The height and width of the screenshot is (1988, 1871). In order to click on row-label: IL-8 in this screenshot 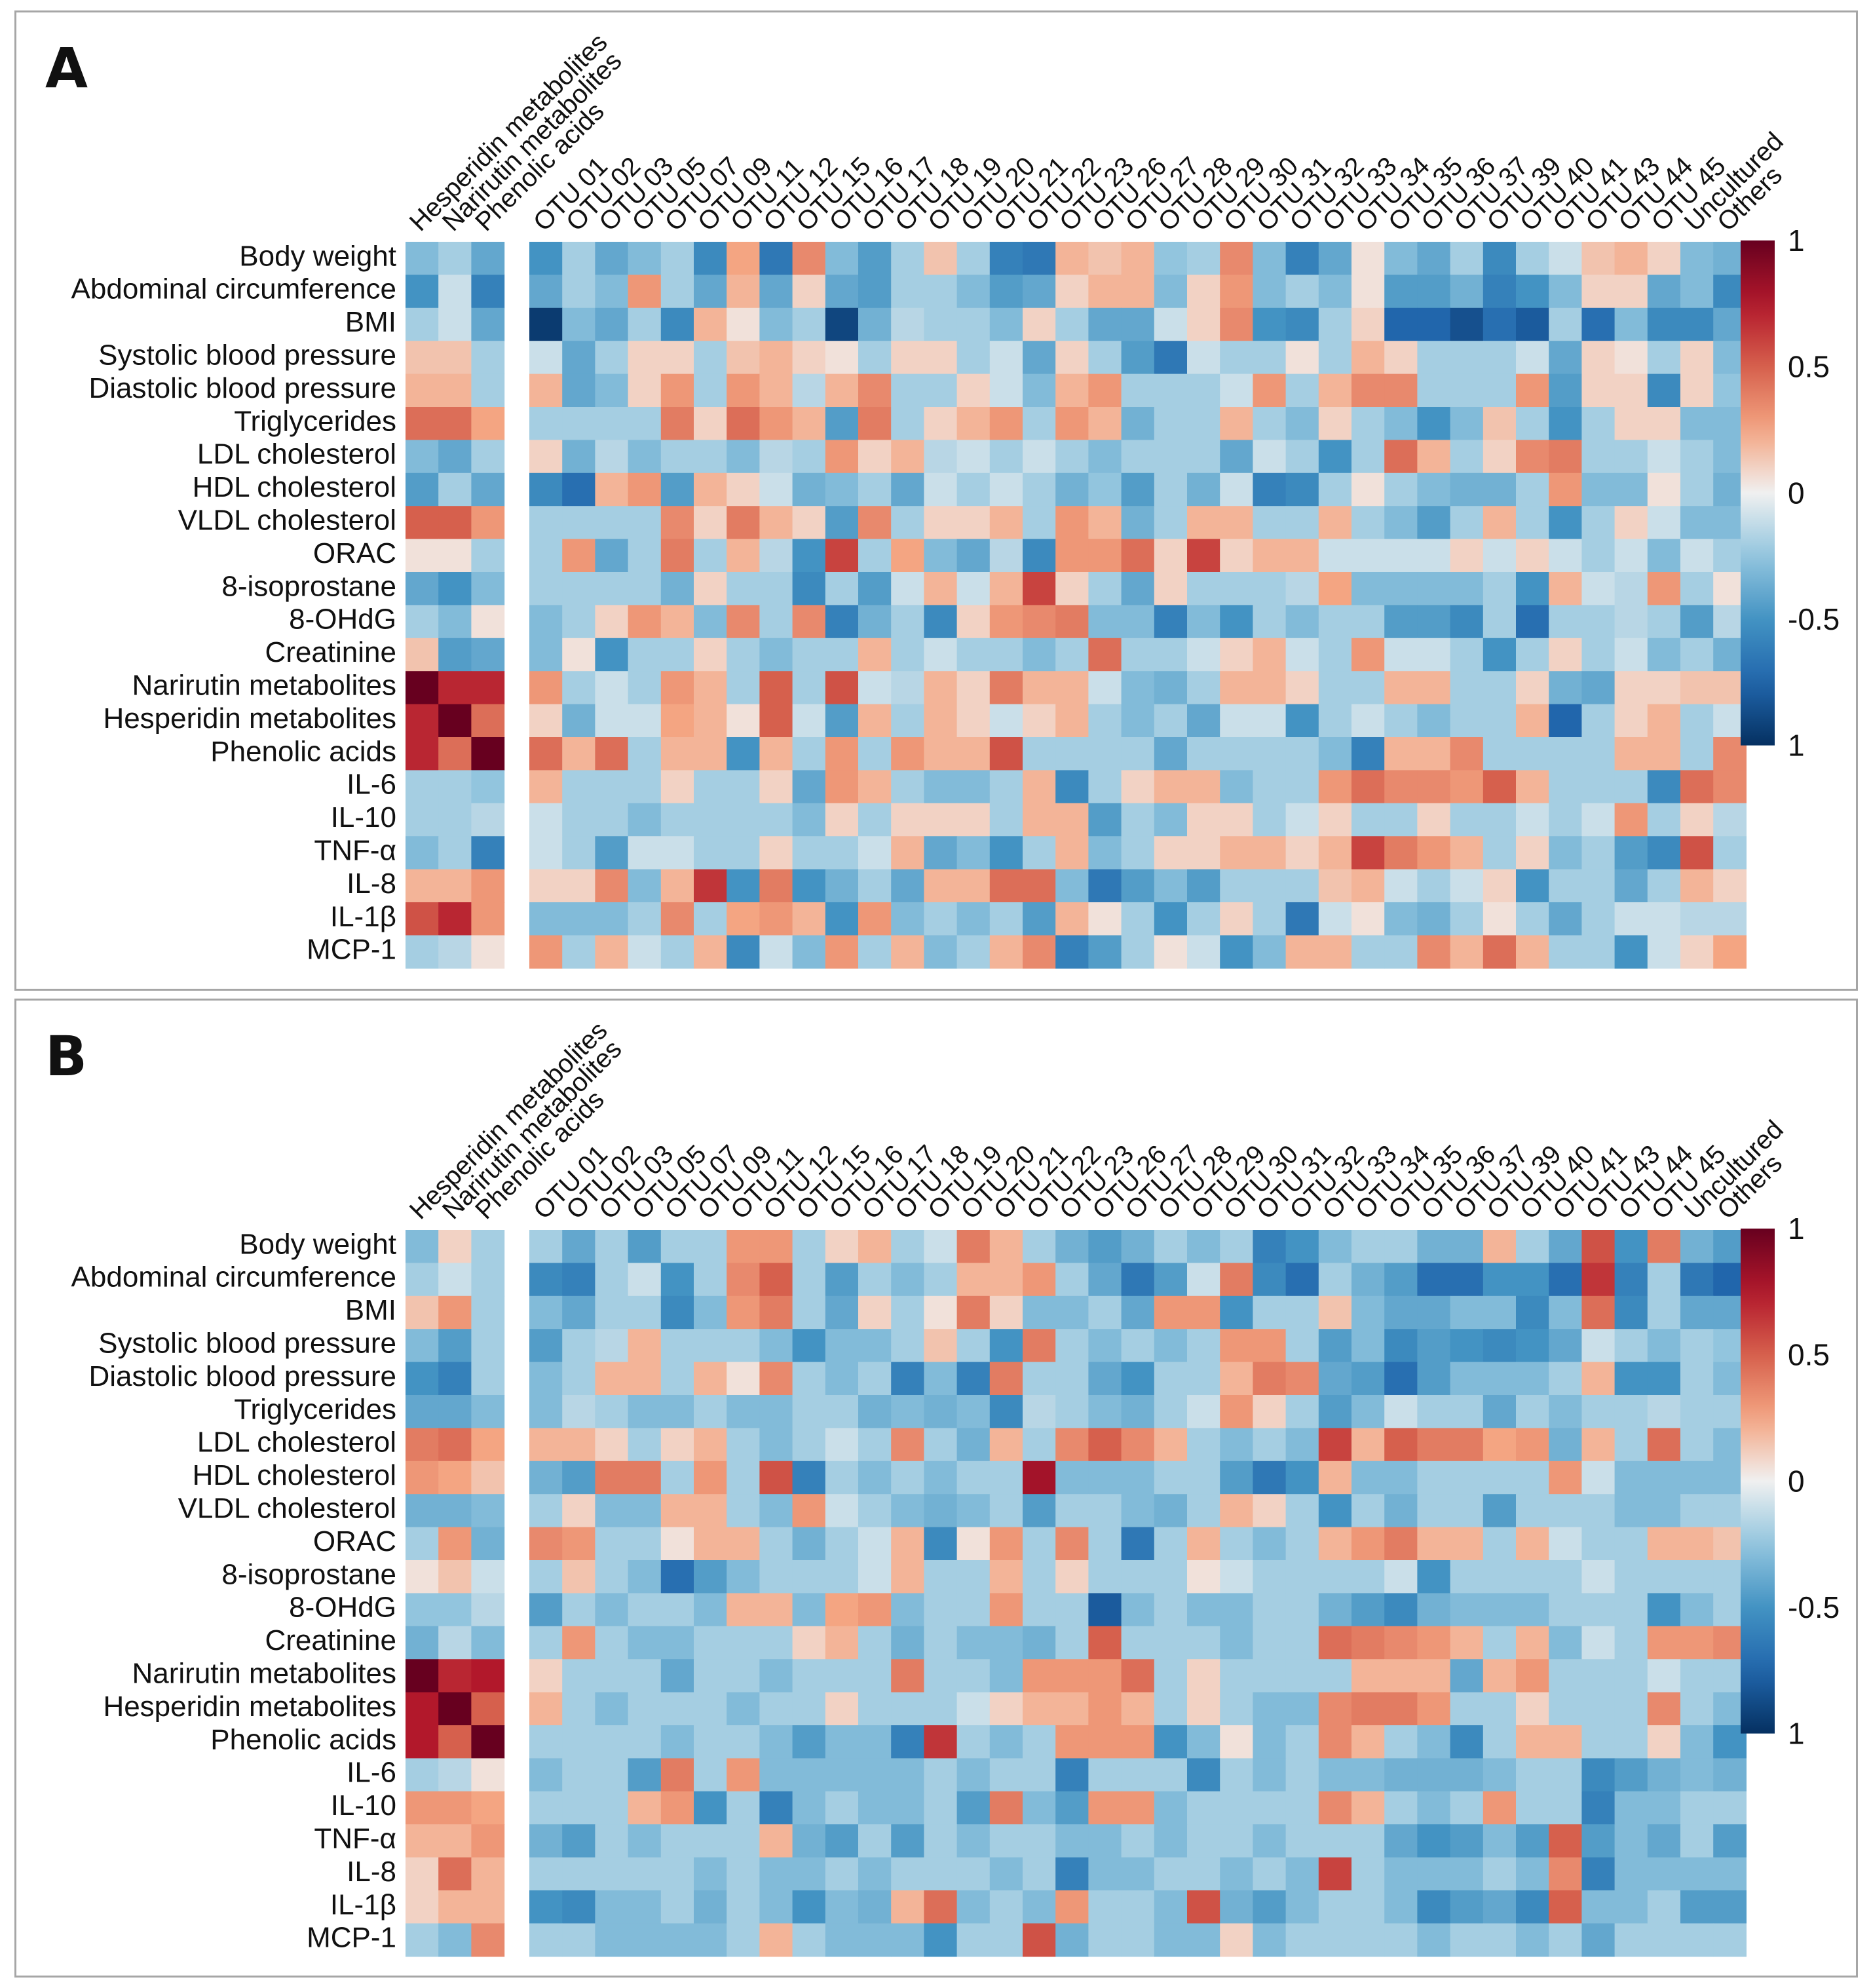, I will do `click(371, 884)`.